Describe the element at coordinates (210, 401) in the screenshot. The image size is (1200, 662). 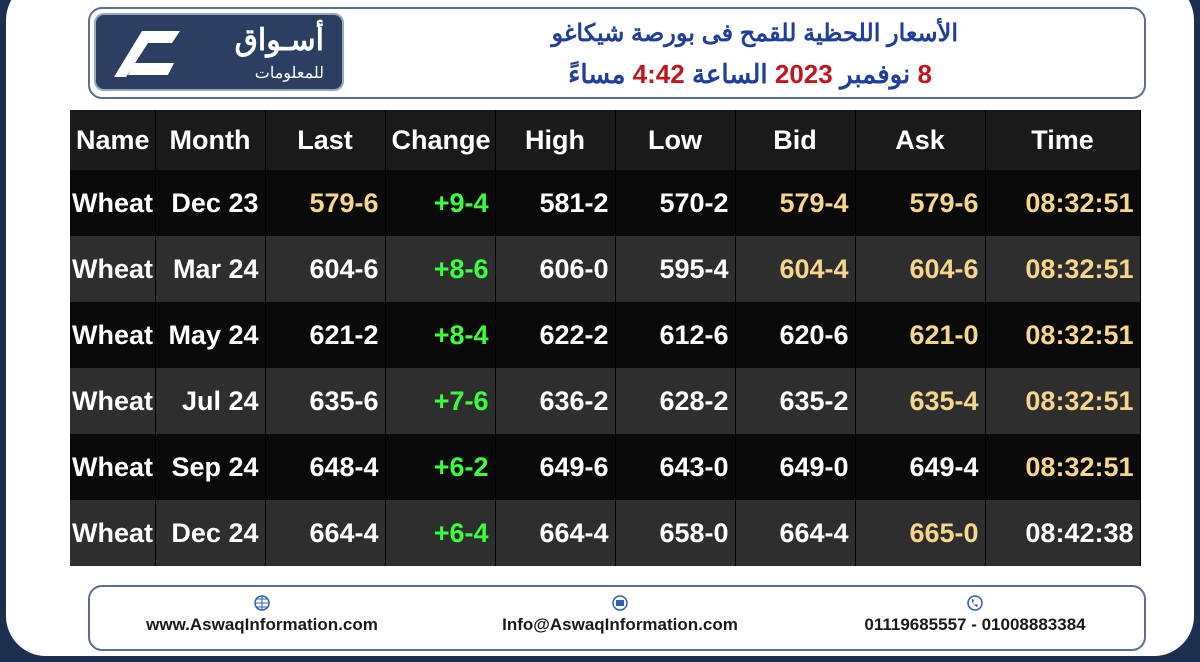
I see `table-cell: Jul 24` at that location.